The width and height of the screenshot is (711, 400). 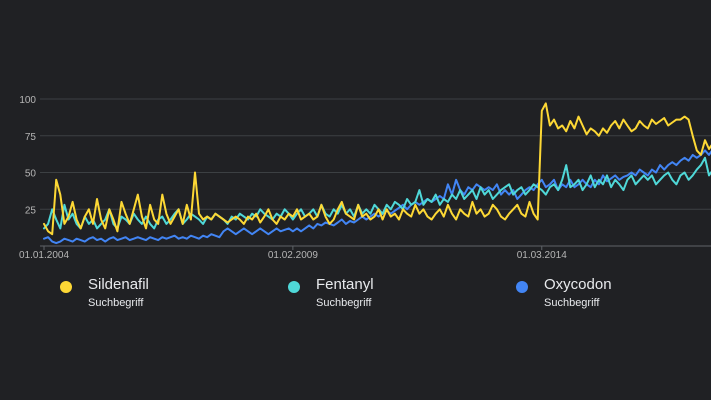 I want to click on x-tick-label: 01.02.2009, so click(x=293, y=255).